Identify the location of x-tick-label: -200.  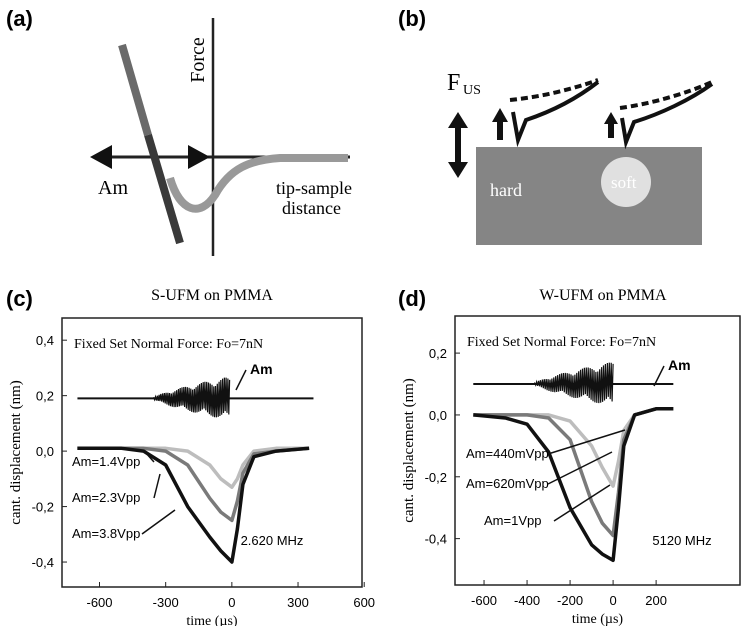
(570, 600).